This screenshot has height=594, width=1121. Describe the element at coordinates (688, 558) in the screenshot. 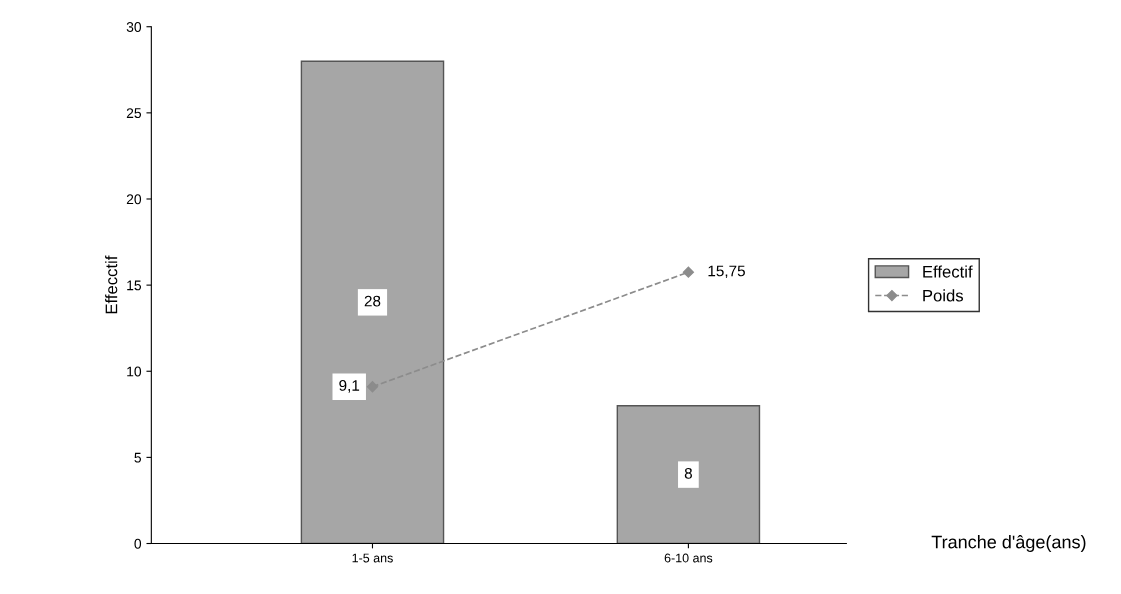

I see `x-tick-label: 6-10 ans` at that location.